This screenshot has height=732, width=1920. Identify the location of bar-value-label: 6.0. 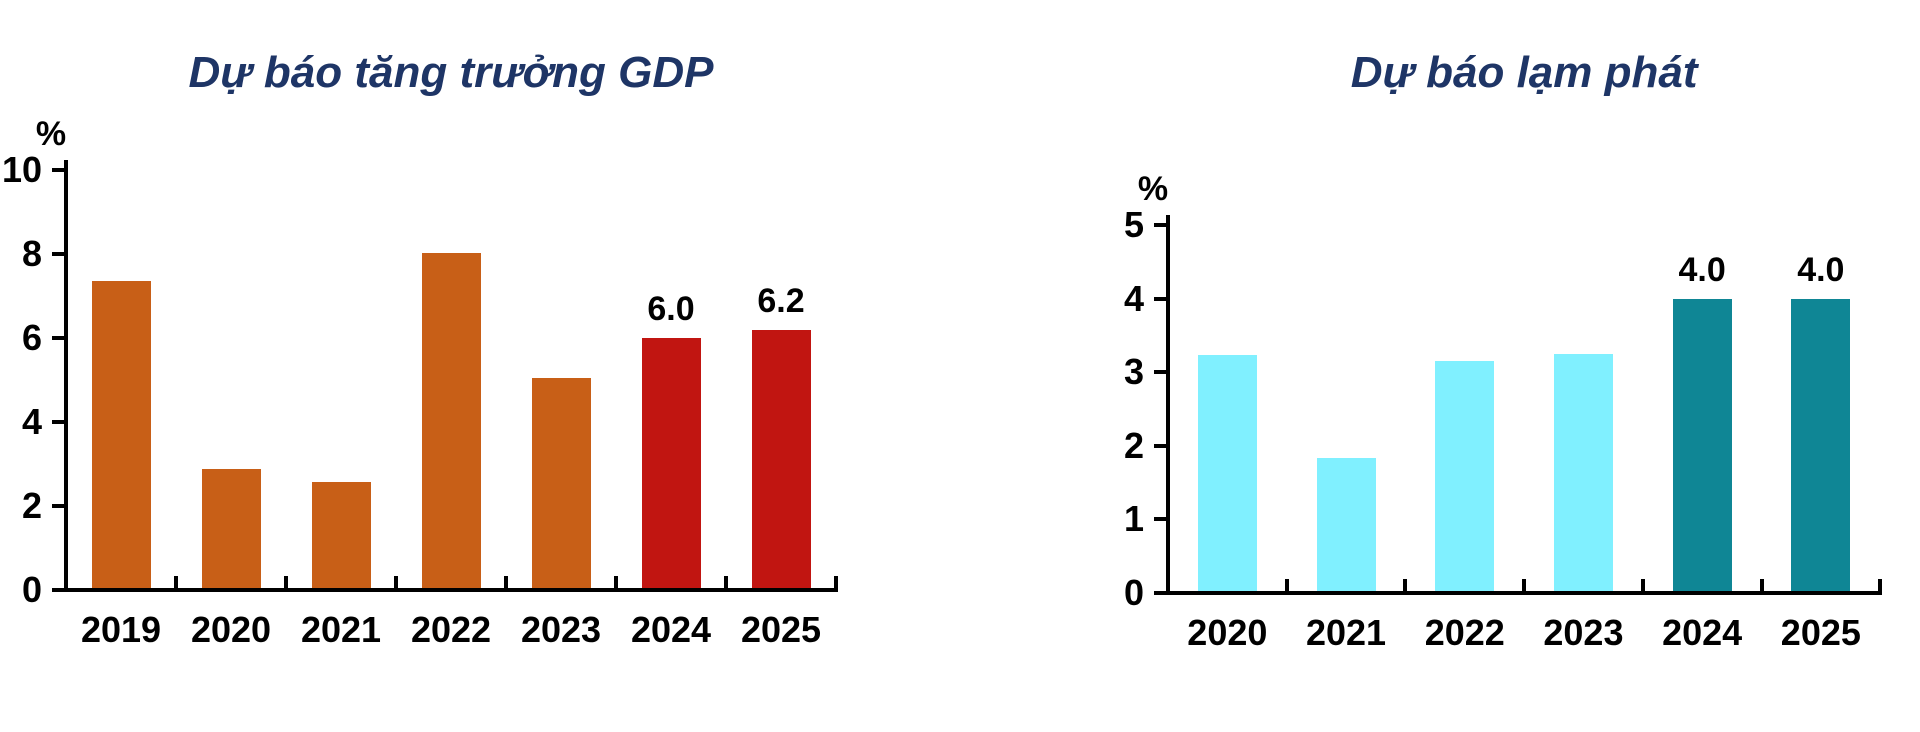
(671, 309).